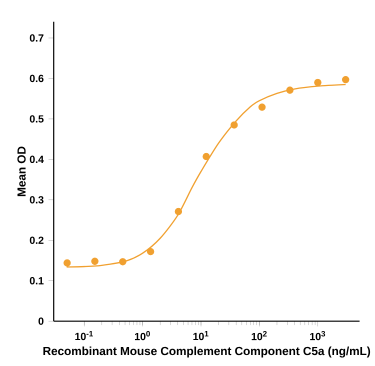 The height and width of the screenshot is (366, 375). Describe the element at coordinates (318, 335) in the screenshot. I see `x-tick-label: 10$^{3}$` at that location.